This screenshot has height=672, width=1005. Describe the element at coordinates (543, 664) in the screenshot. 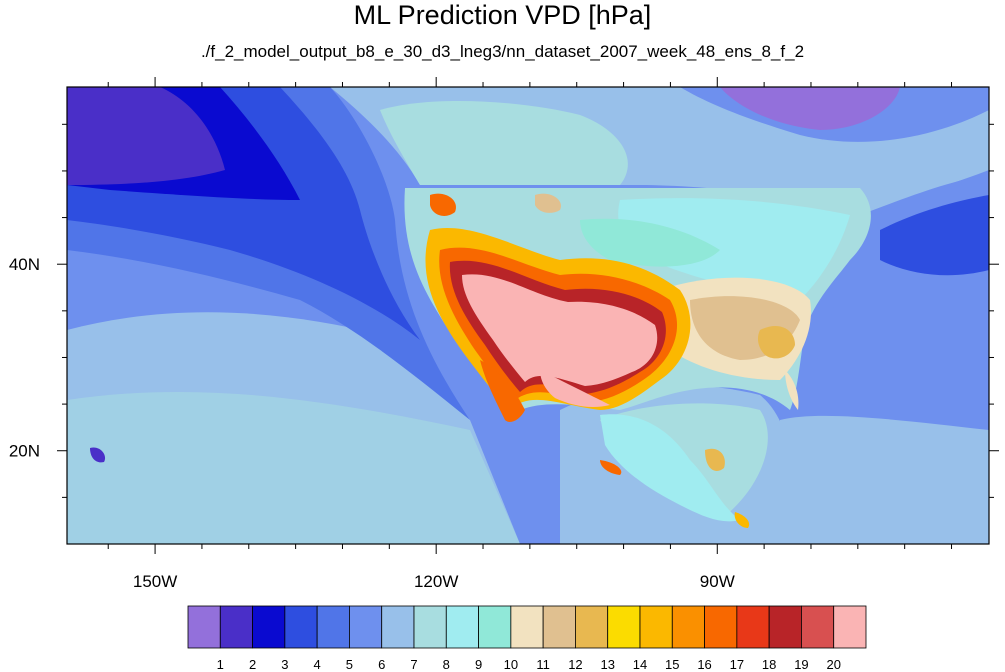

I see `colorbar-label: 11` at that location.